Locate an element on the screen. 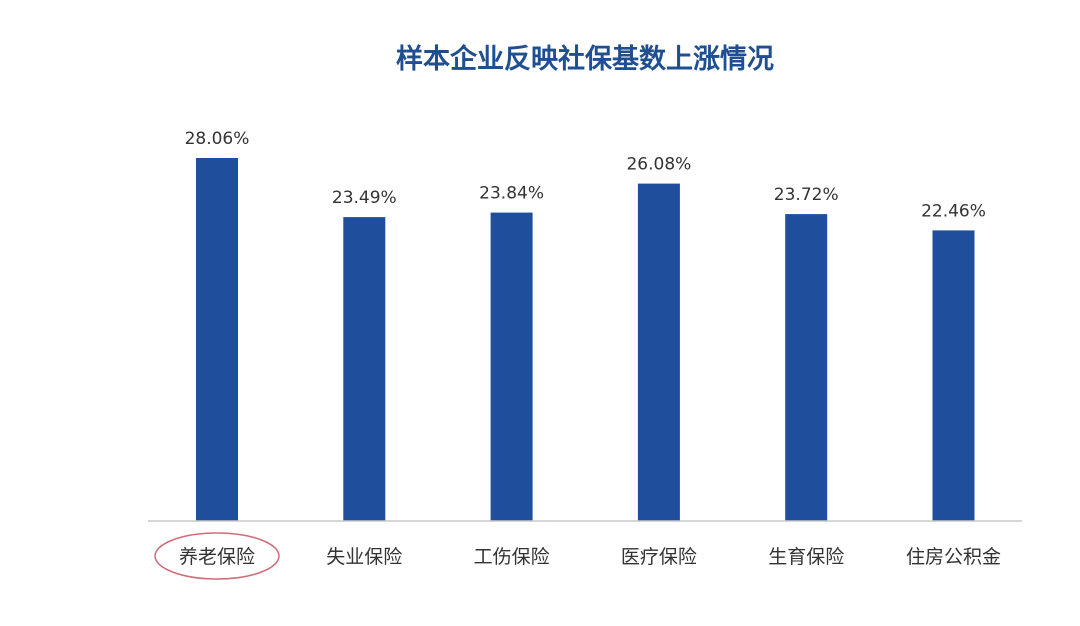  category-label-3: 工伤保险 is located at coordinates (512, 557).